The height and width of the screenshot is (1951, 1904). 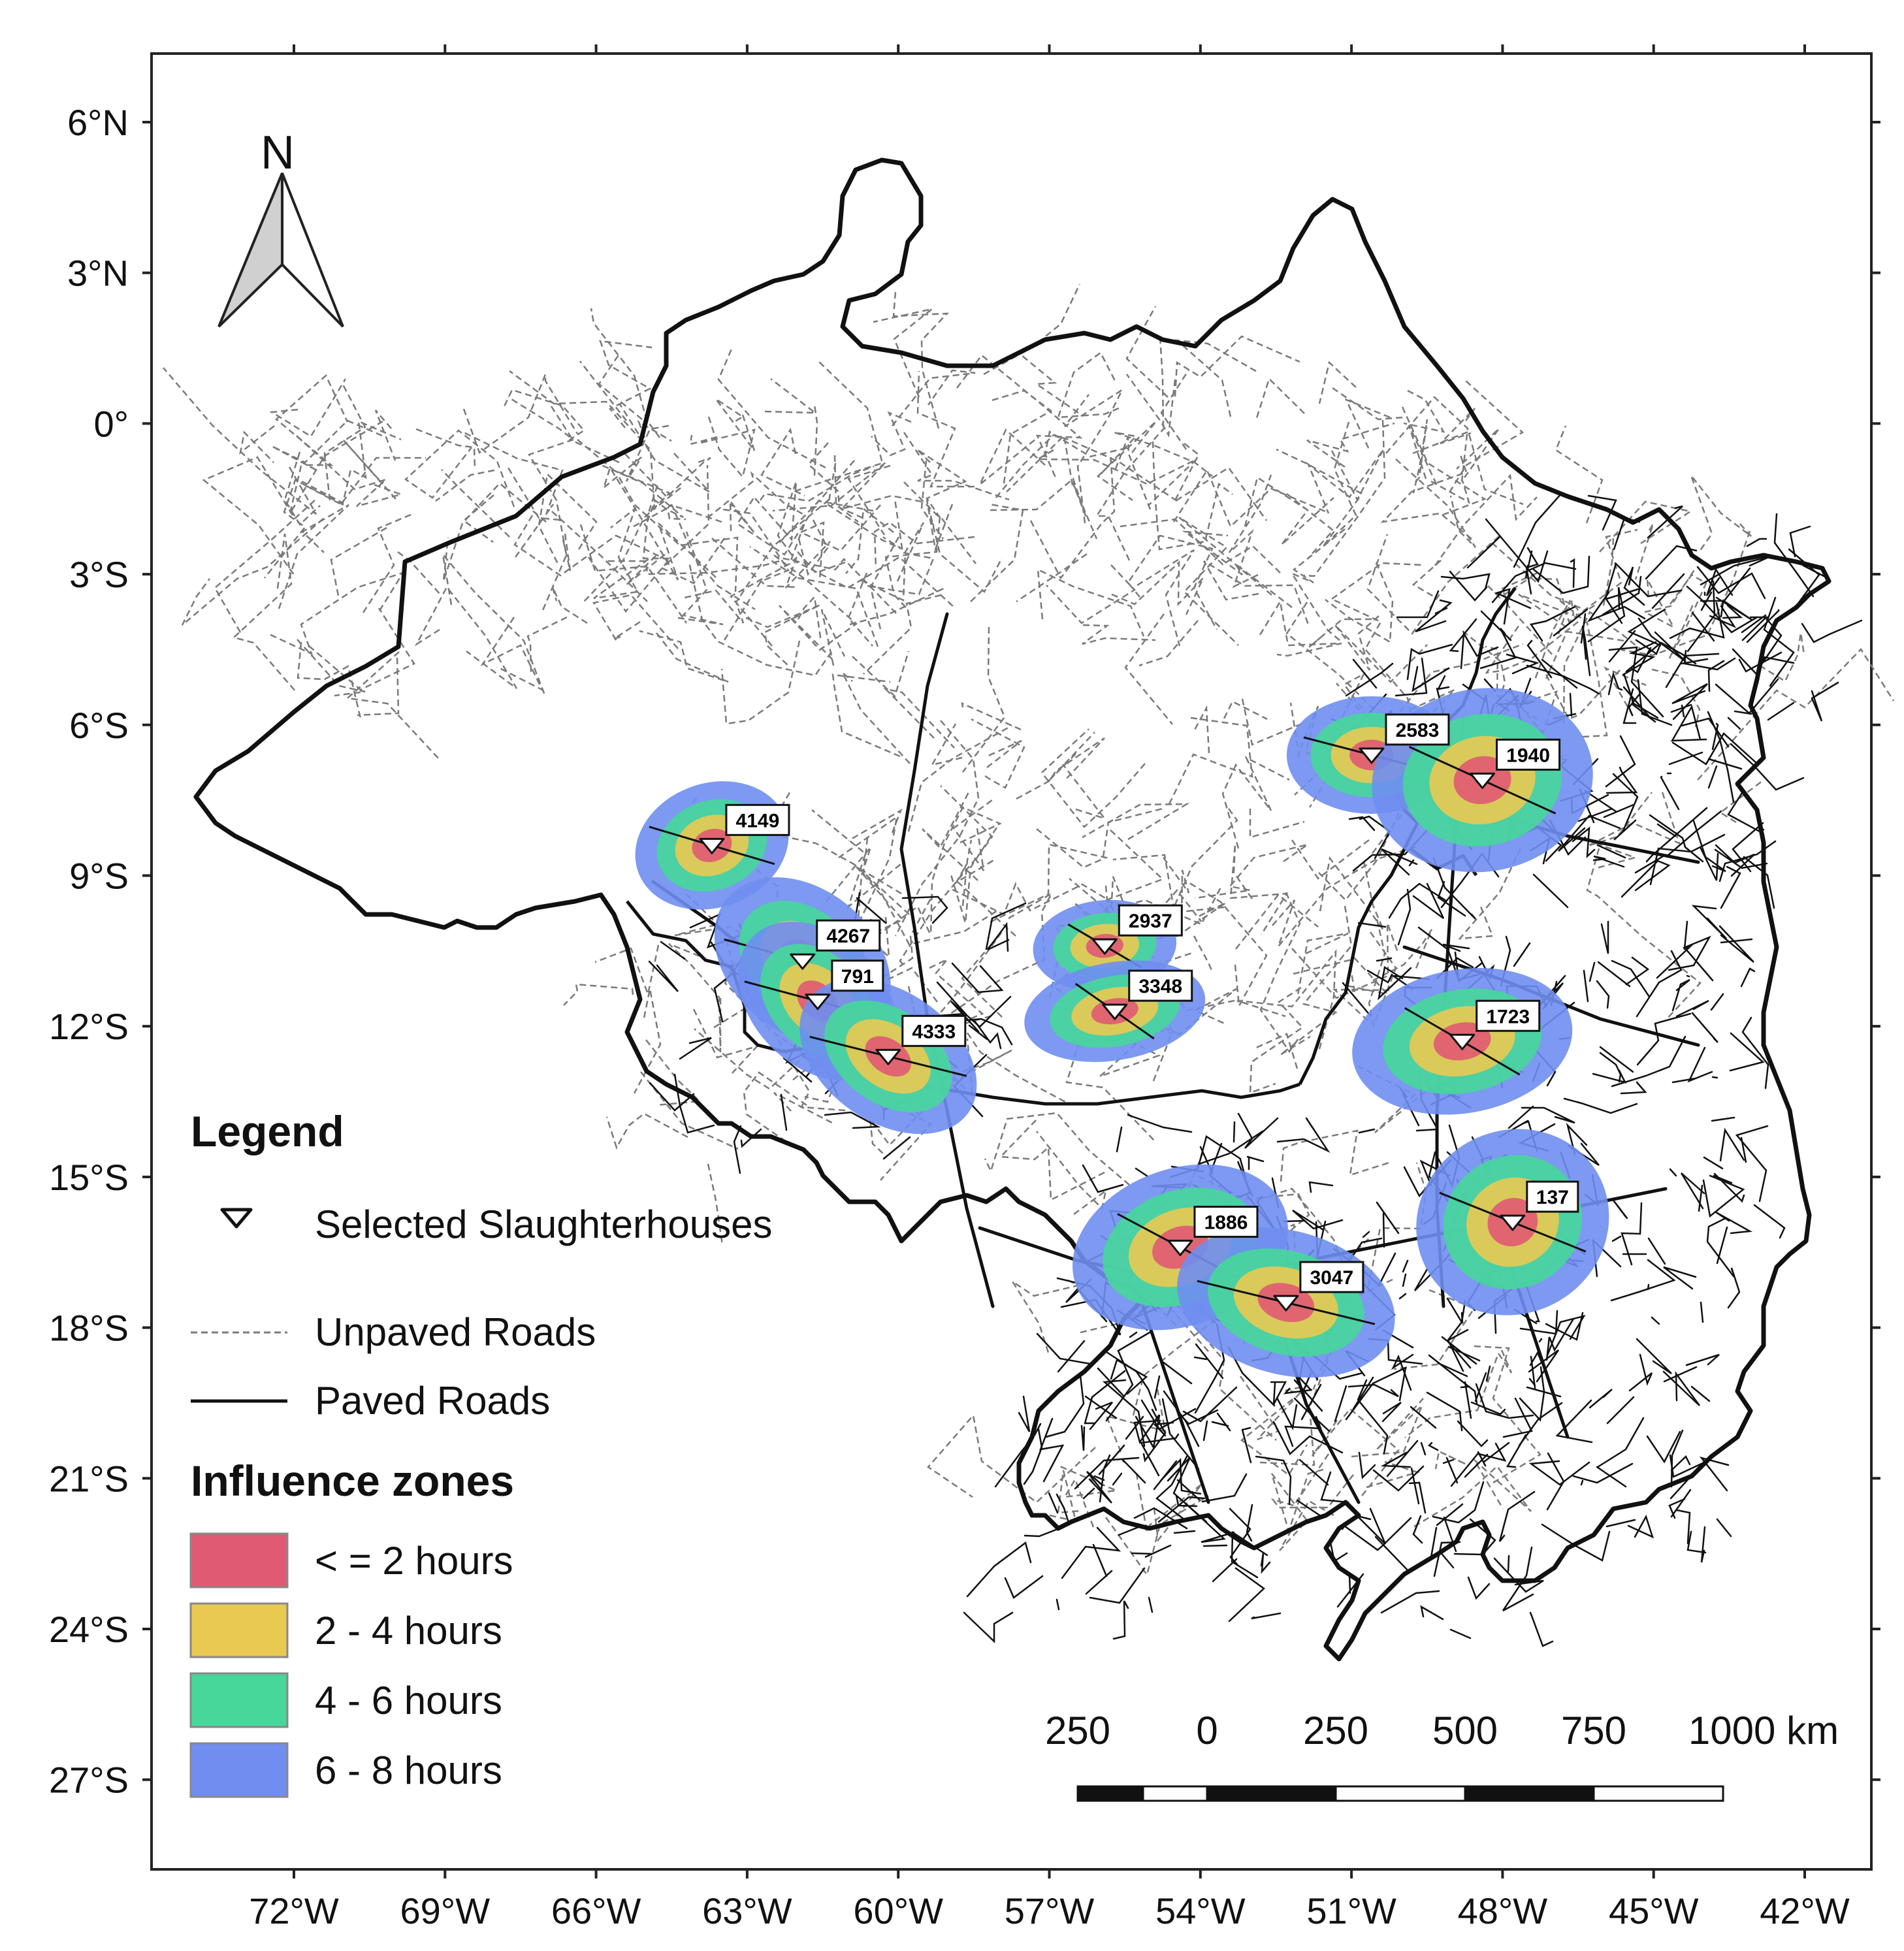 What do you see at coordinates (408, 1770) in the screenshot?
I see `zone-legend-label: 6 - 8 hours` at bounding box center [408, 1770].